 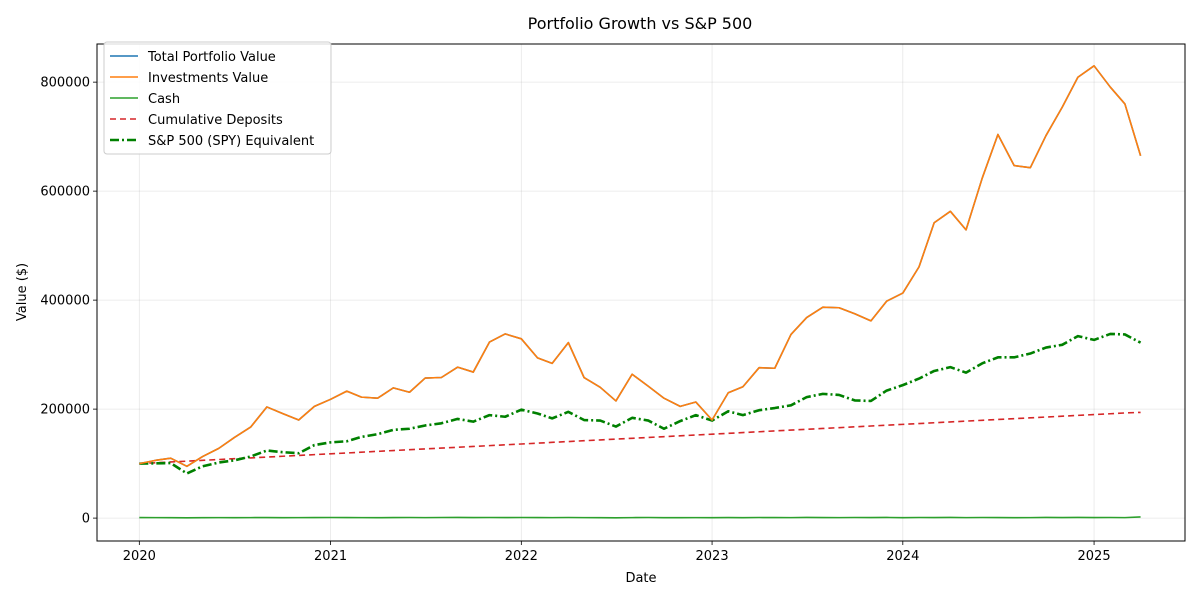 I want to click on y-tick-label: 400000, so click(x=65, y=301).